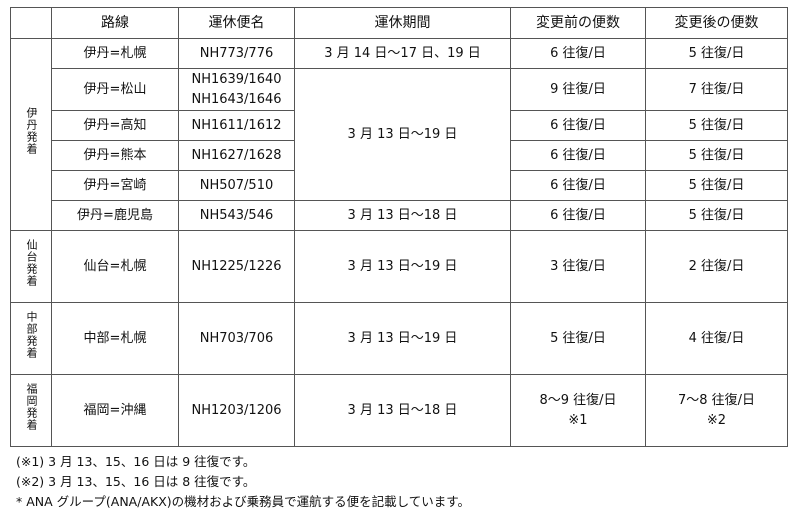 This screenshot has height=523, width=800. What do you see at coordinates (31, 23) in the screenshot?
I see `header-blank` at bounding box center [31, 23].